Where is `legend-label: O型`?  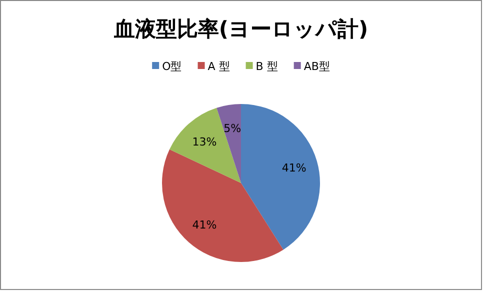
legend-label: O型 is located at coordinates (172, 66).